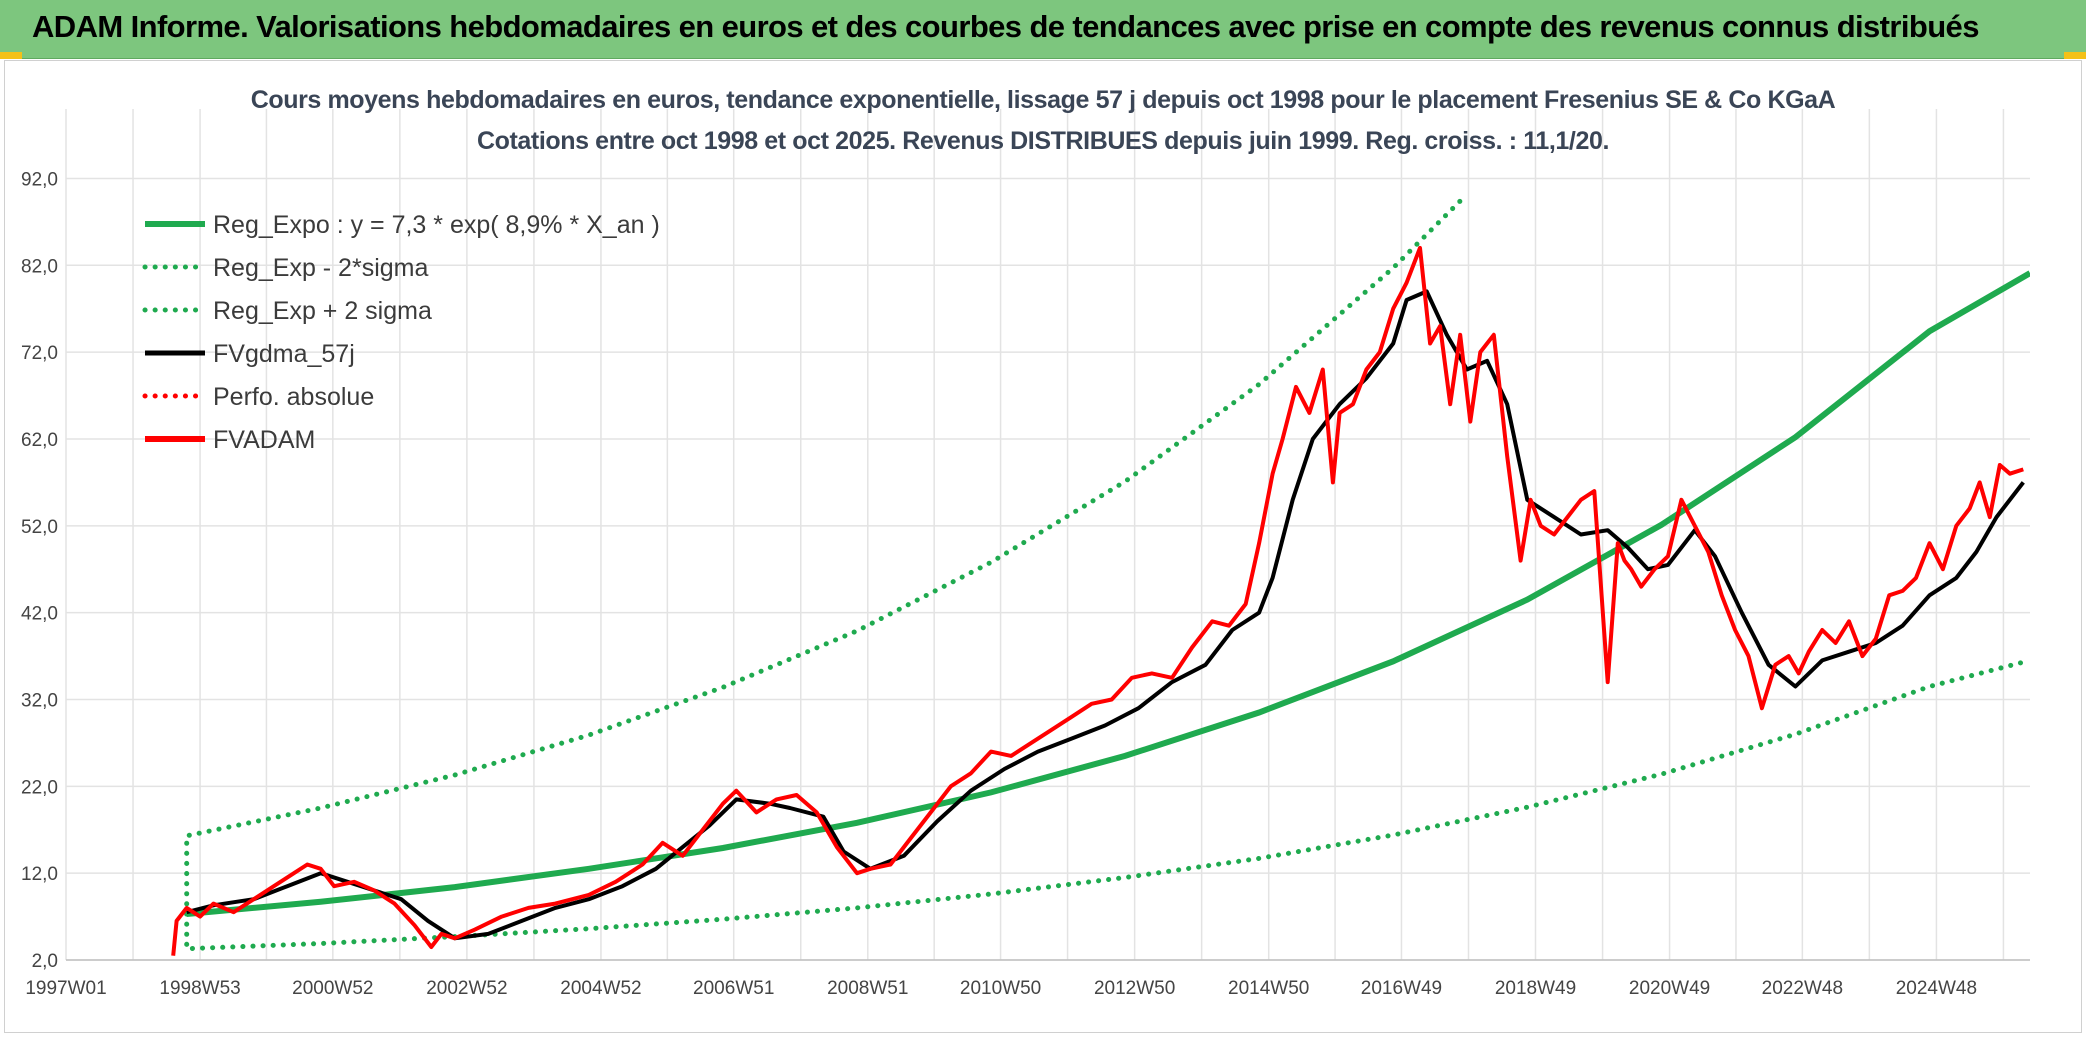  I want to click on x-tick-label: 2024W48, so click(1936, 988).